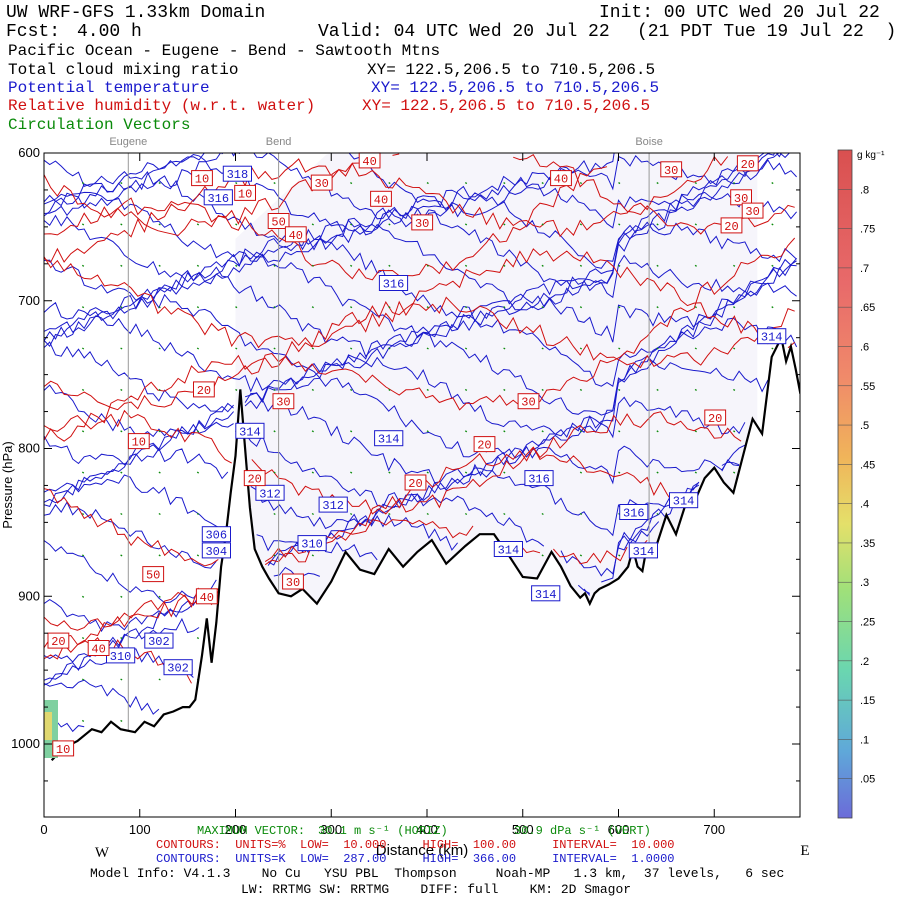  I want to click on field-theta-label: Potential temperature, so click(109, 88).